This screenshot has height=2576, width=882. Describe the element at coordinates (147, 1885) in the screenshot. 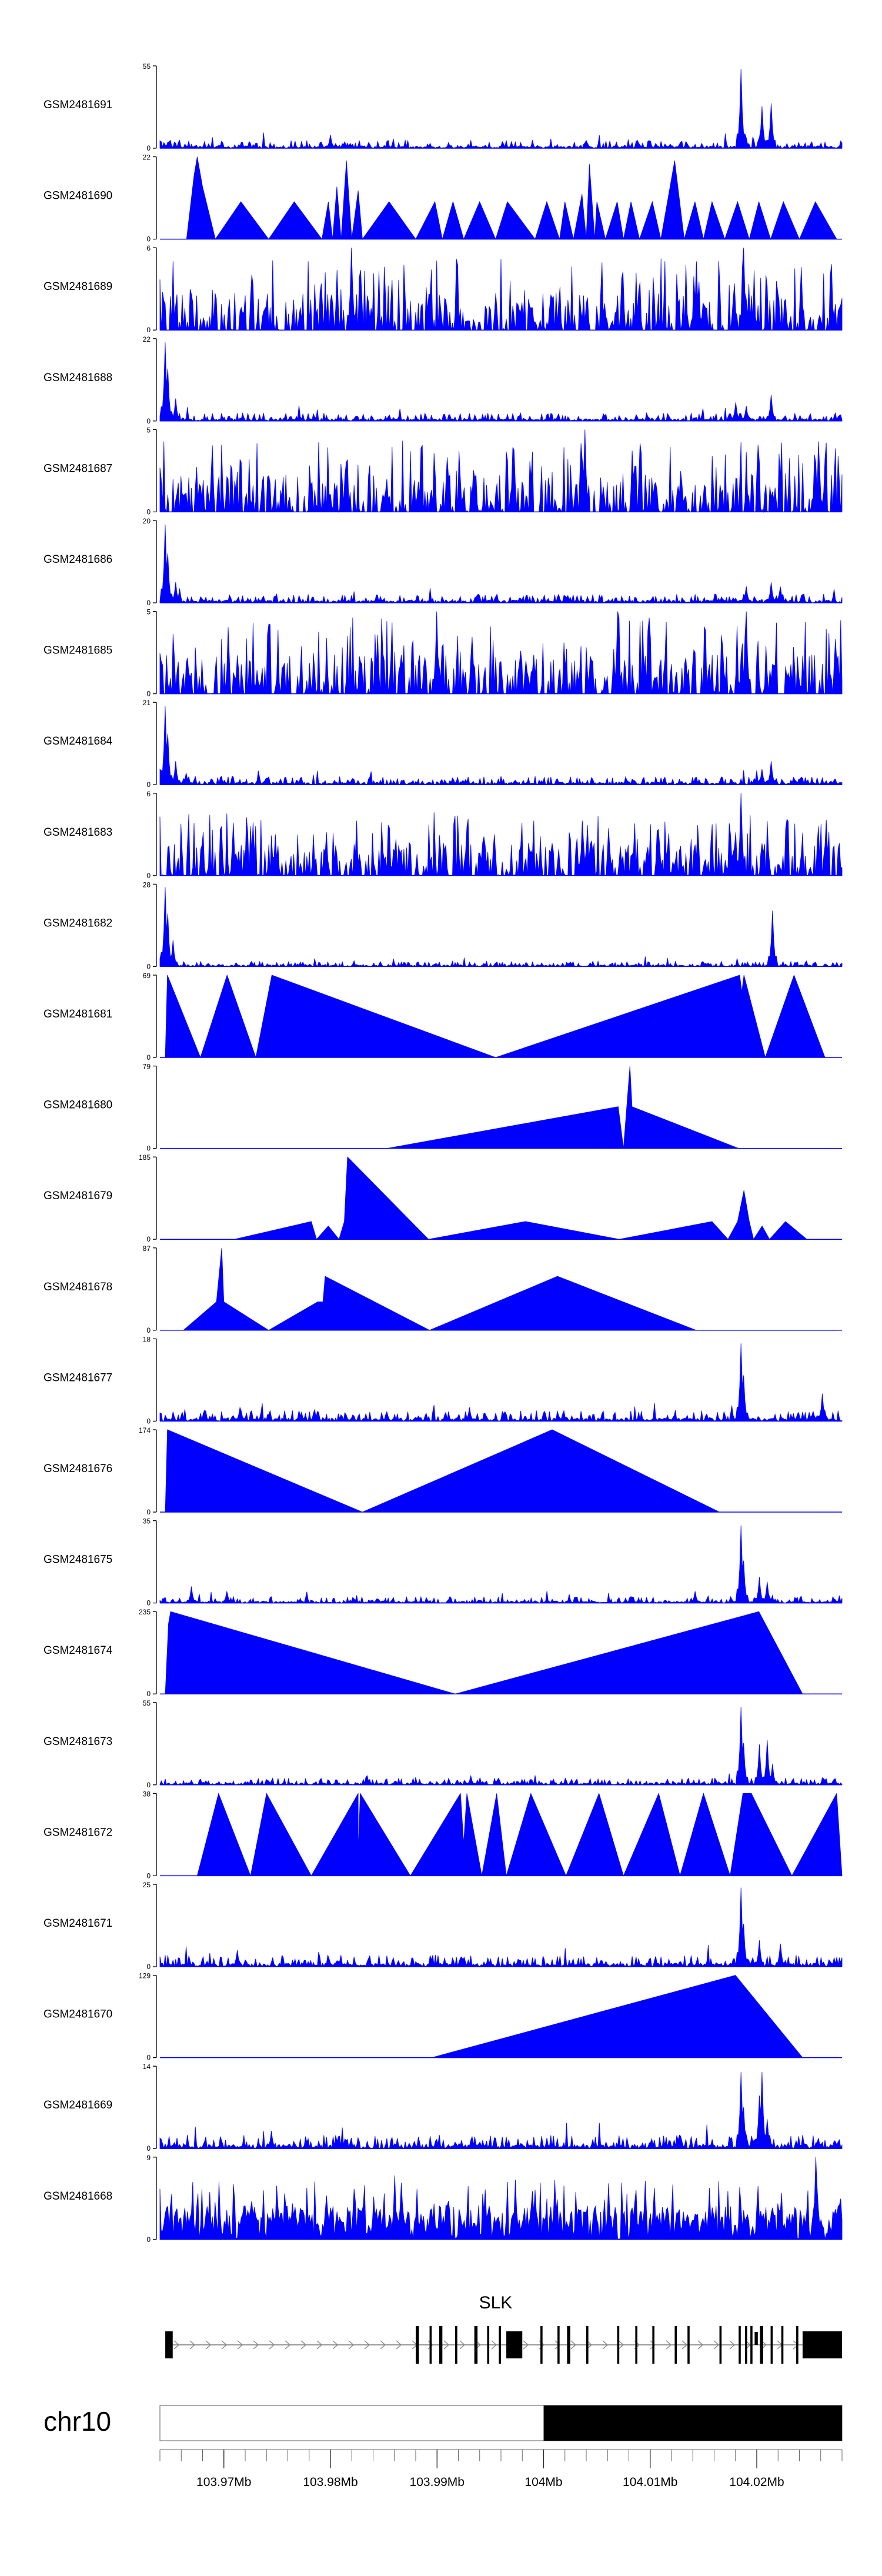

I see `y-max-label: 25` at that location.